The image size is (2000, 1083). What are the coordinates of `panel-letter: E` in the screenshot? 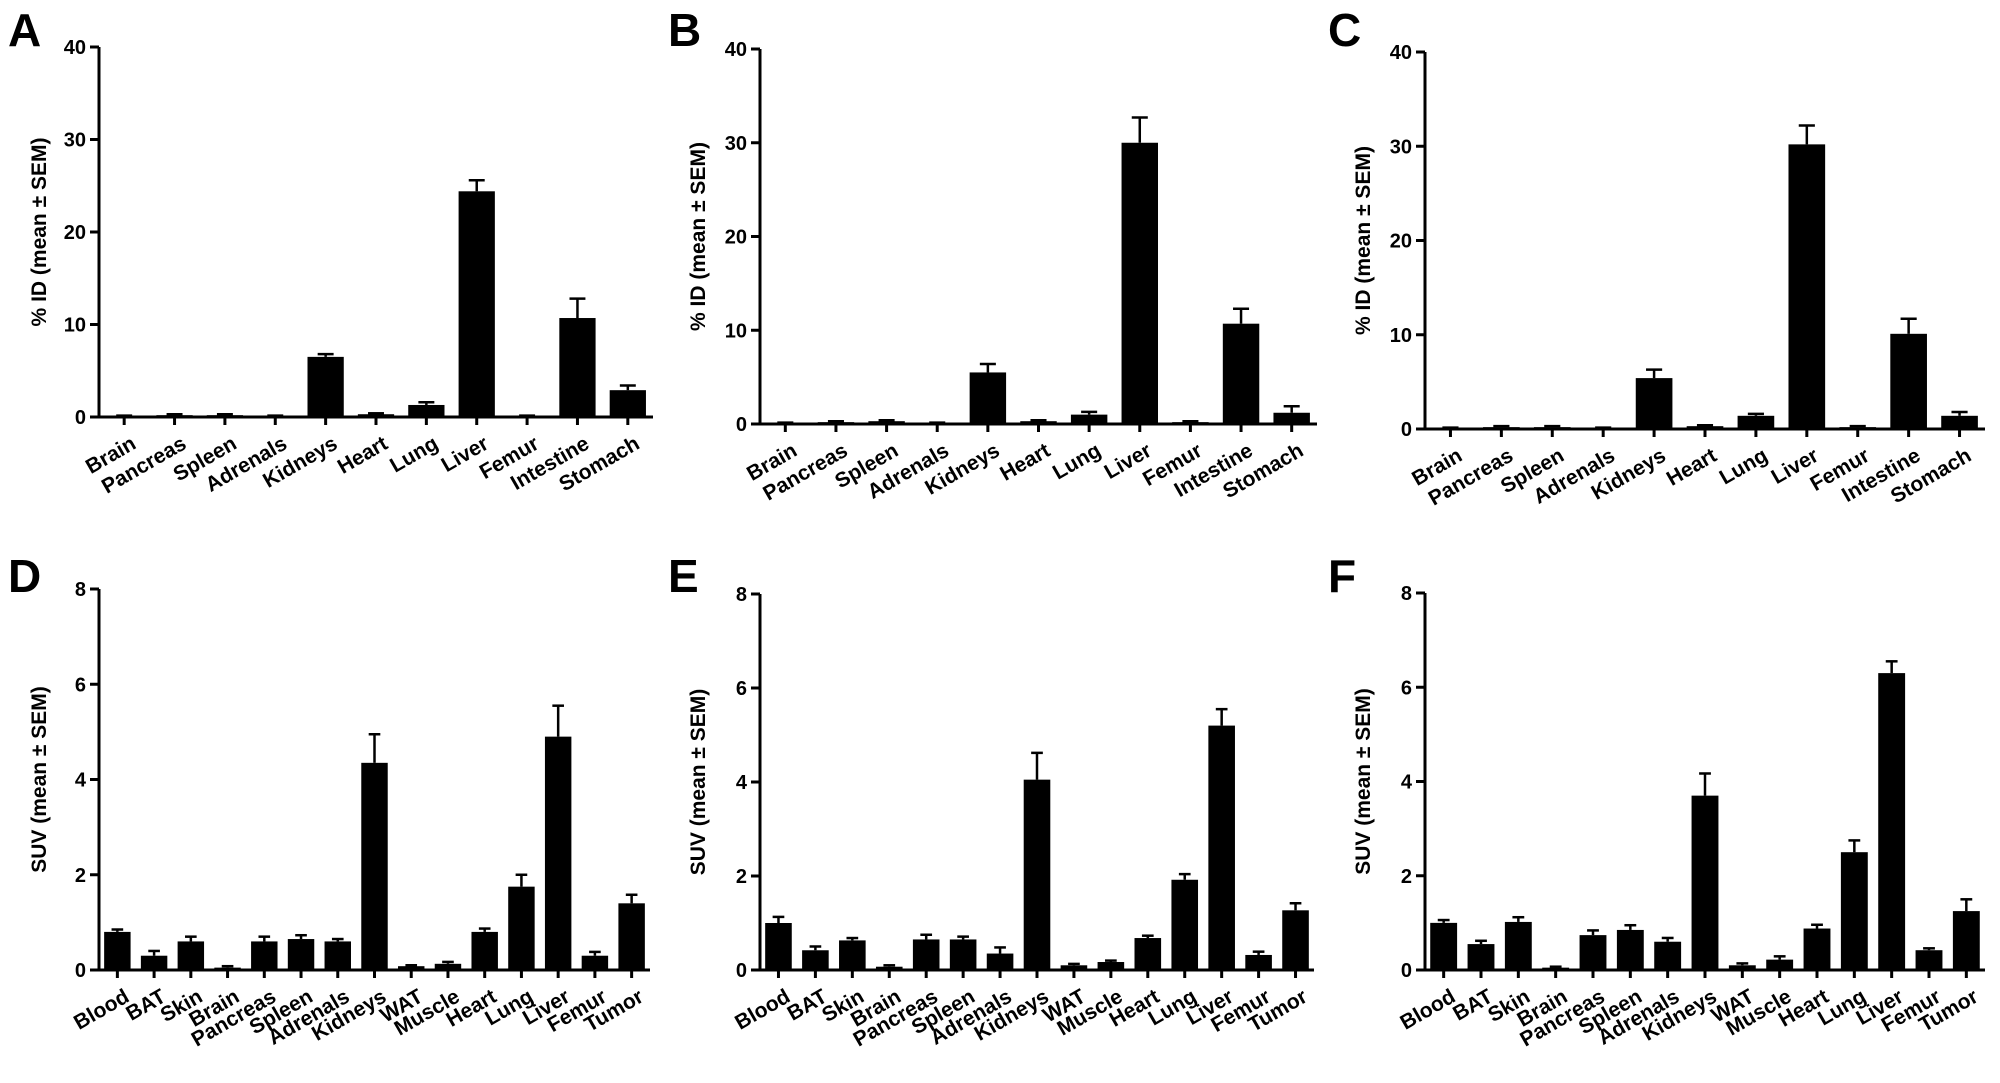 It's located at (683, 576).